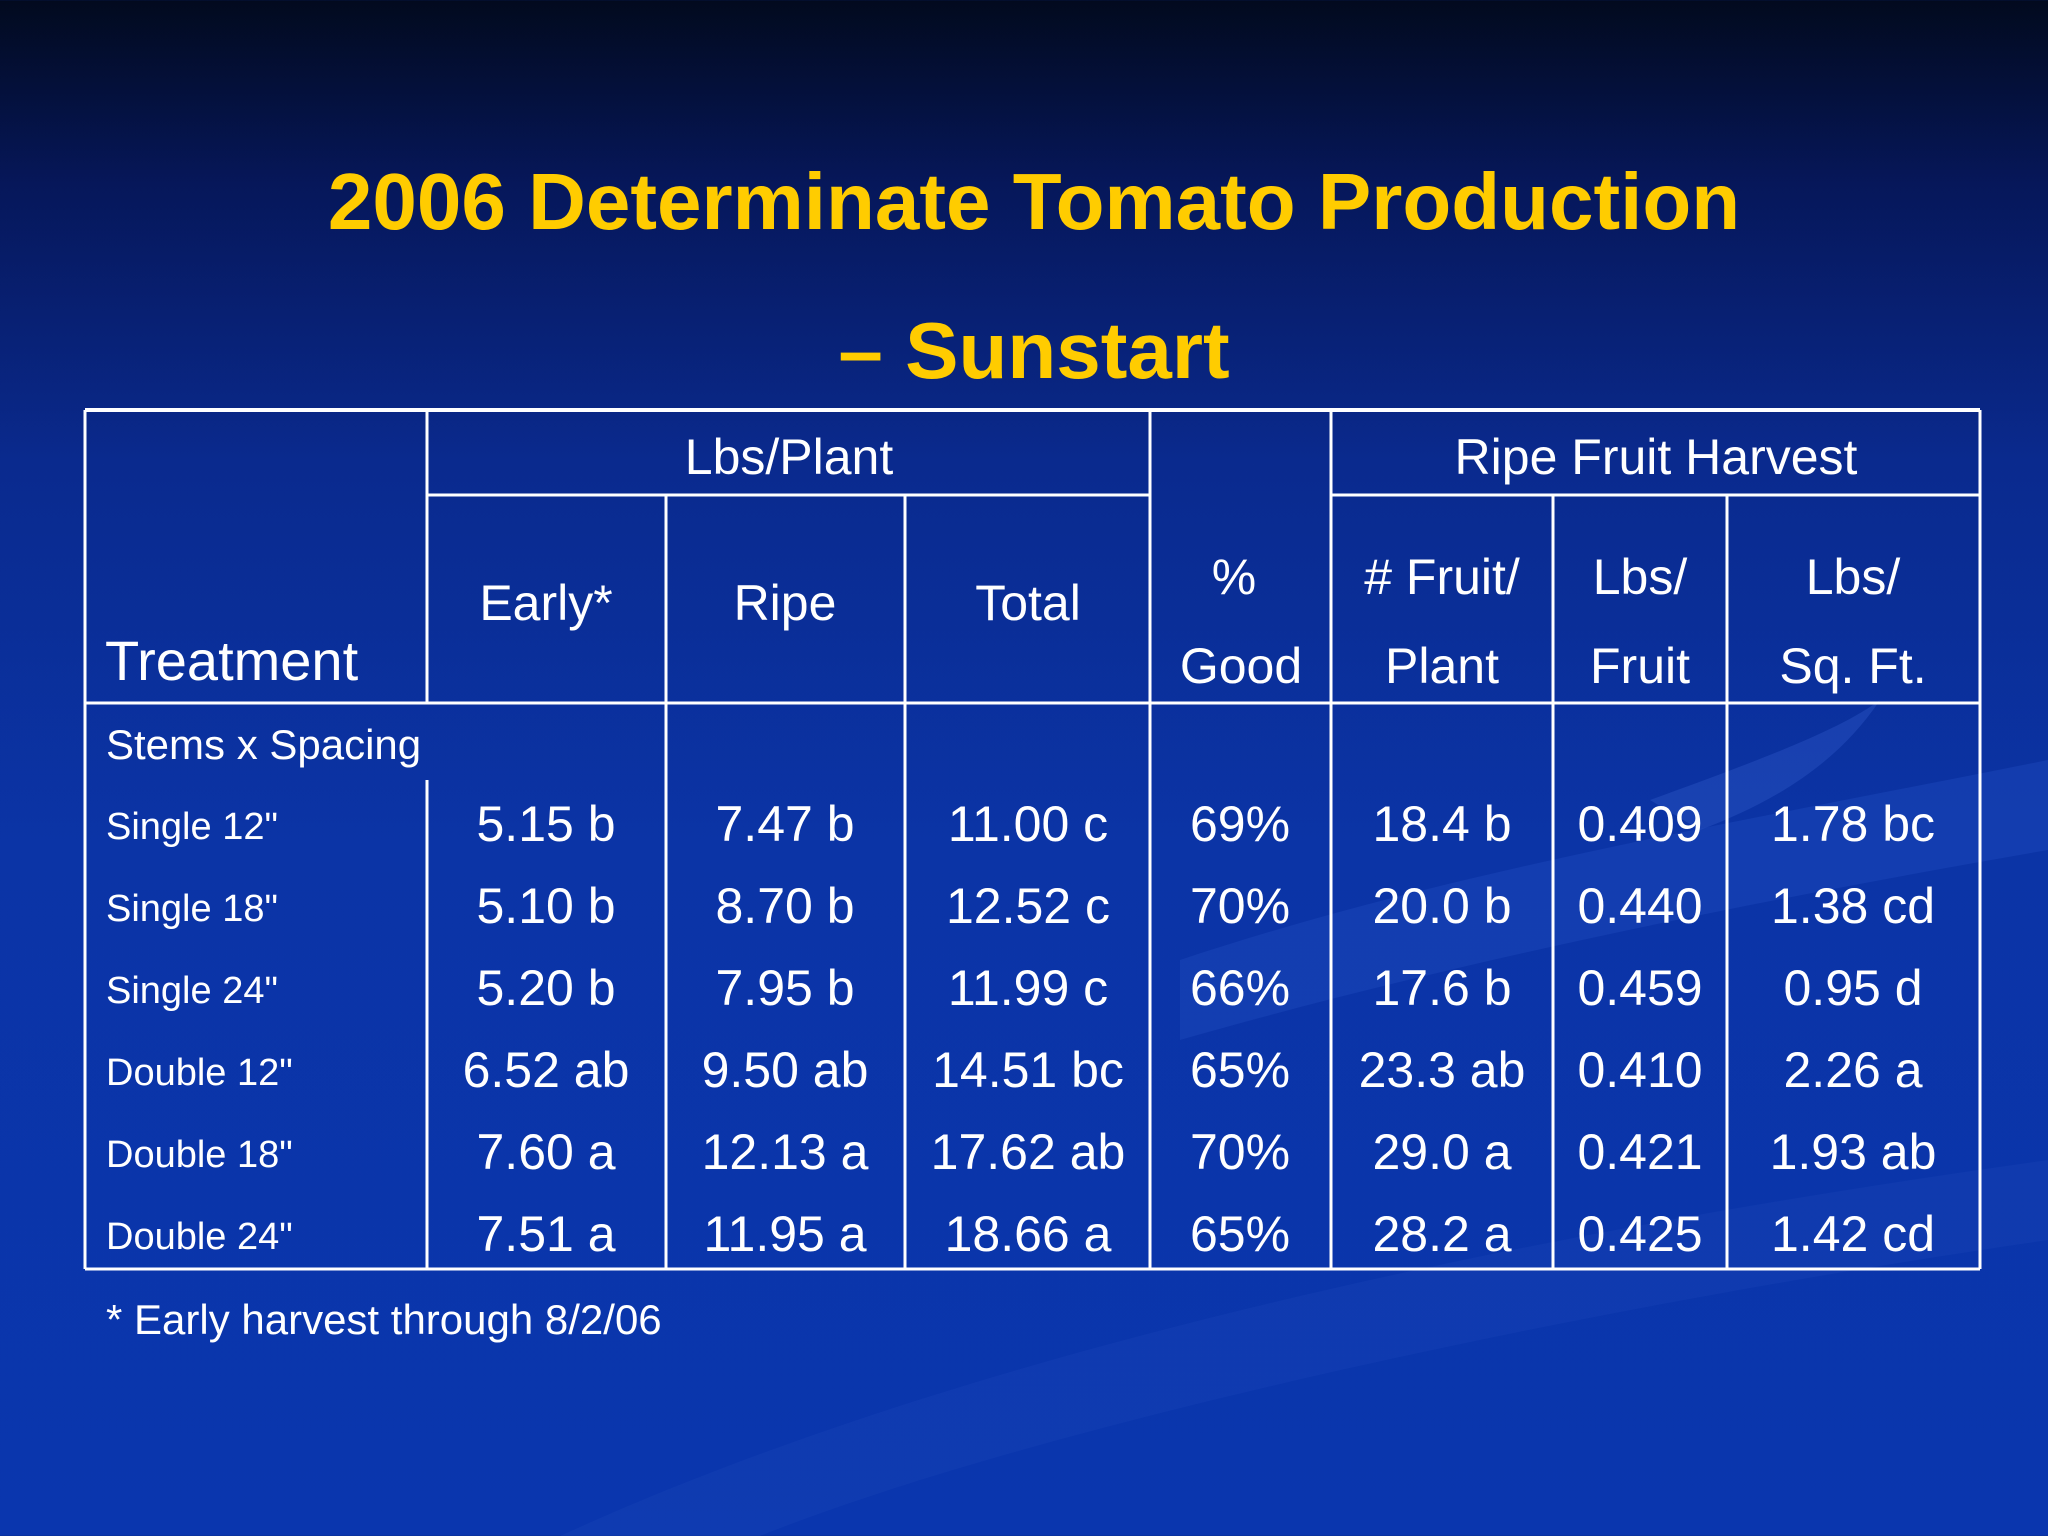  What do you see at coordinates (1442, 1070) in the screenshot?
I see `table-cell: 23.3 ab` at bounding box center [1442, 1070].